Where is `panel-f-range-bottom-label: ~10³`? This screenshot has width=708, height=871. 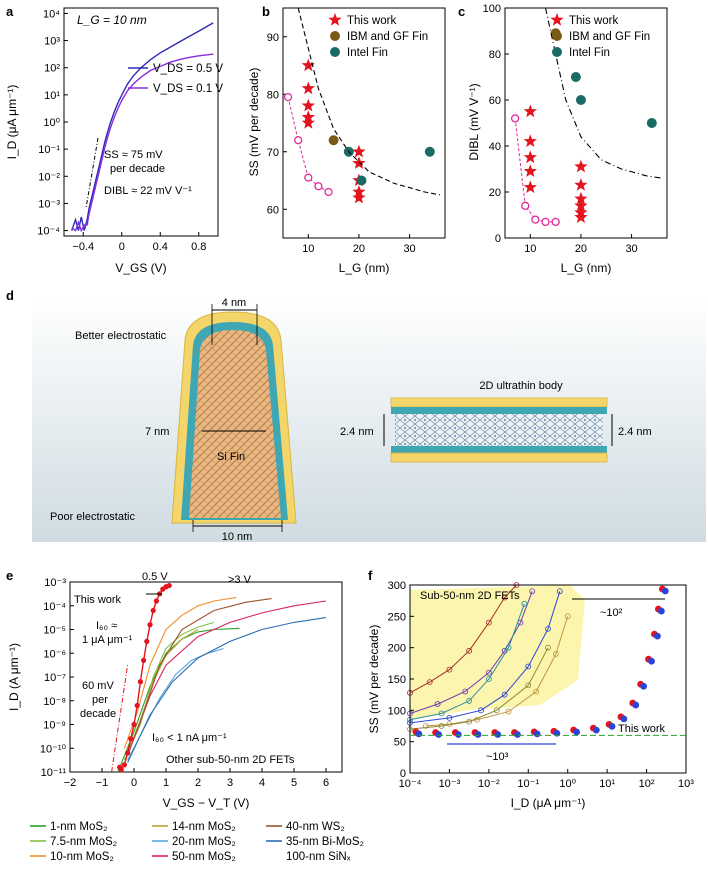
panel-f-range-bottom-label: ~10³ is located at coordinates (497, 757).